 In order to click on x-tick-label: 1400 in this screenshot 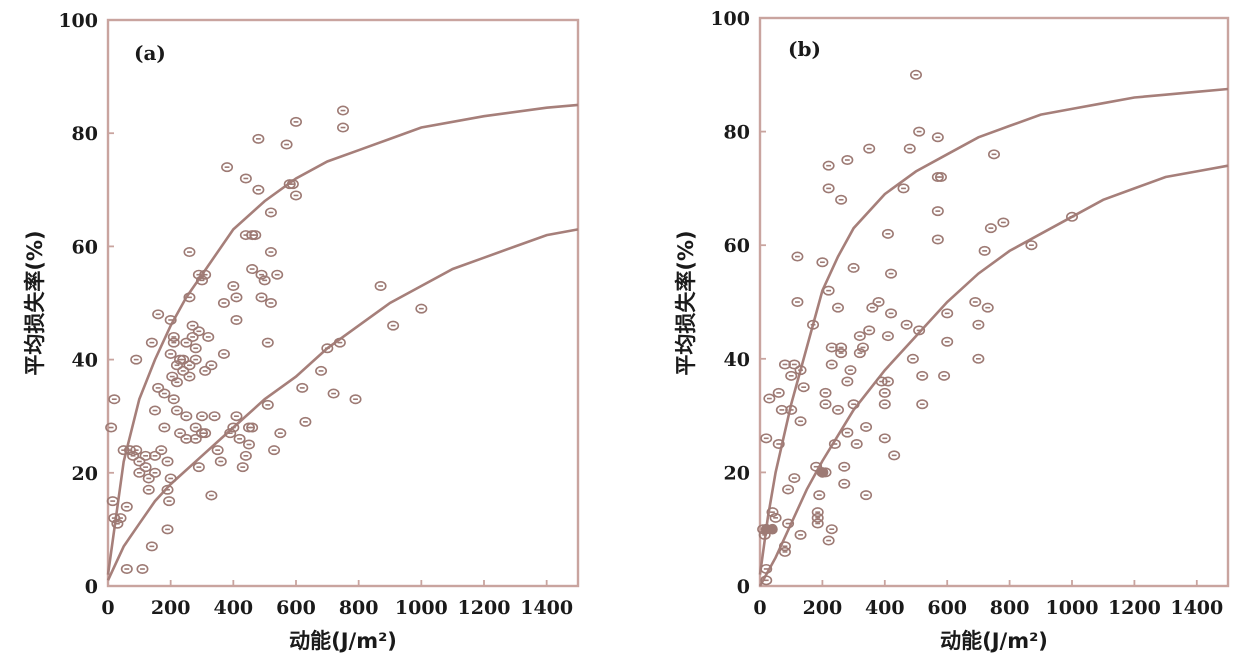, I will do `click(546, 608)`.